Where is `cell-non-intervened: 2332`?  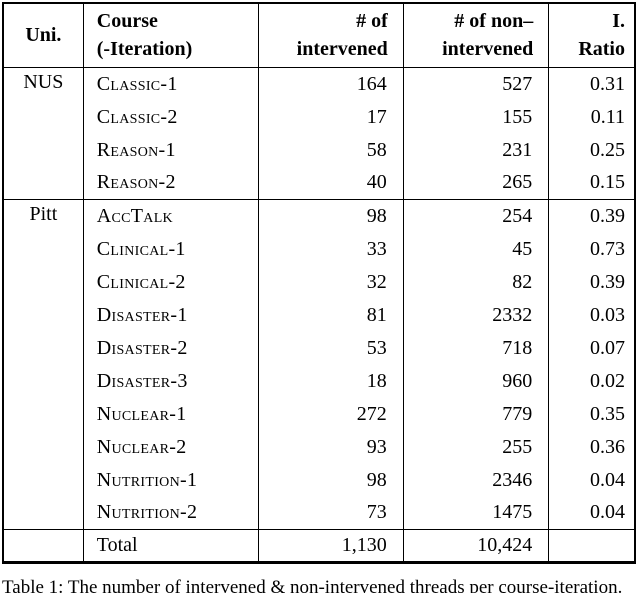 cell-non-intervened: 2332 is located at coordinates (476, 315).